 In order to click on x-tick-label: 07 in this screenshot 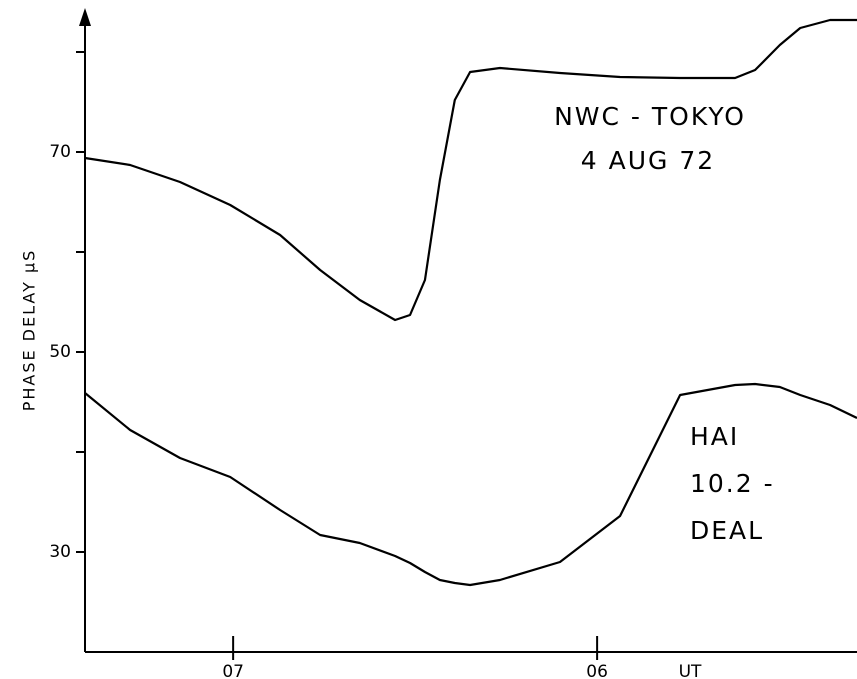, I will do `click(233, 670)`.